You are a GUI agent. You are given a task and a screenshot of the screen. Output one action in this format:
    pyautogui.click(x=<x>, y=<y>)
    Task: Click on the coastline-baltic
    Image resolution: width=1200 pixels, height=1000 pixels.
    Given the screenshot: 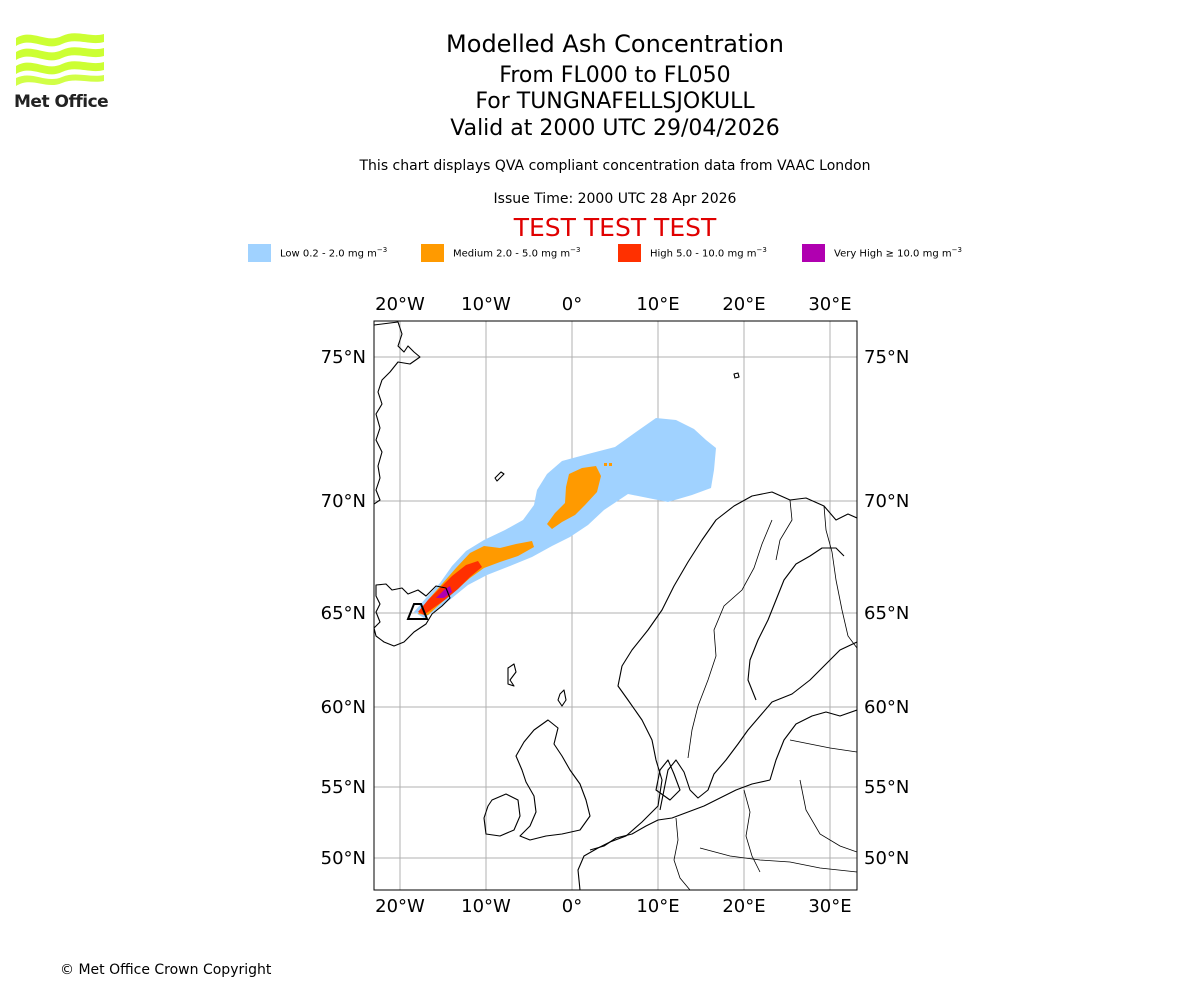 What is the action you would take?
    pyautogui.click(x=758, y=726)
    